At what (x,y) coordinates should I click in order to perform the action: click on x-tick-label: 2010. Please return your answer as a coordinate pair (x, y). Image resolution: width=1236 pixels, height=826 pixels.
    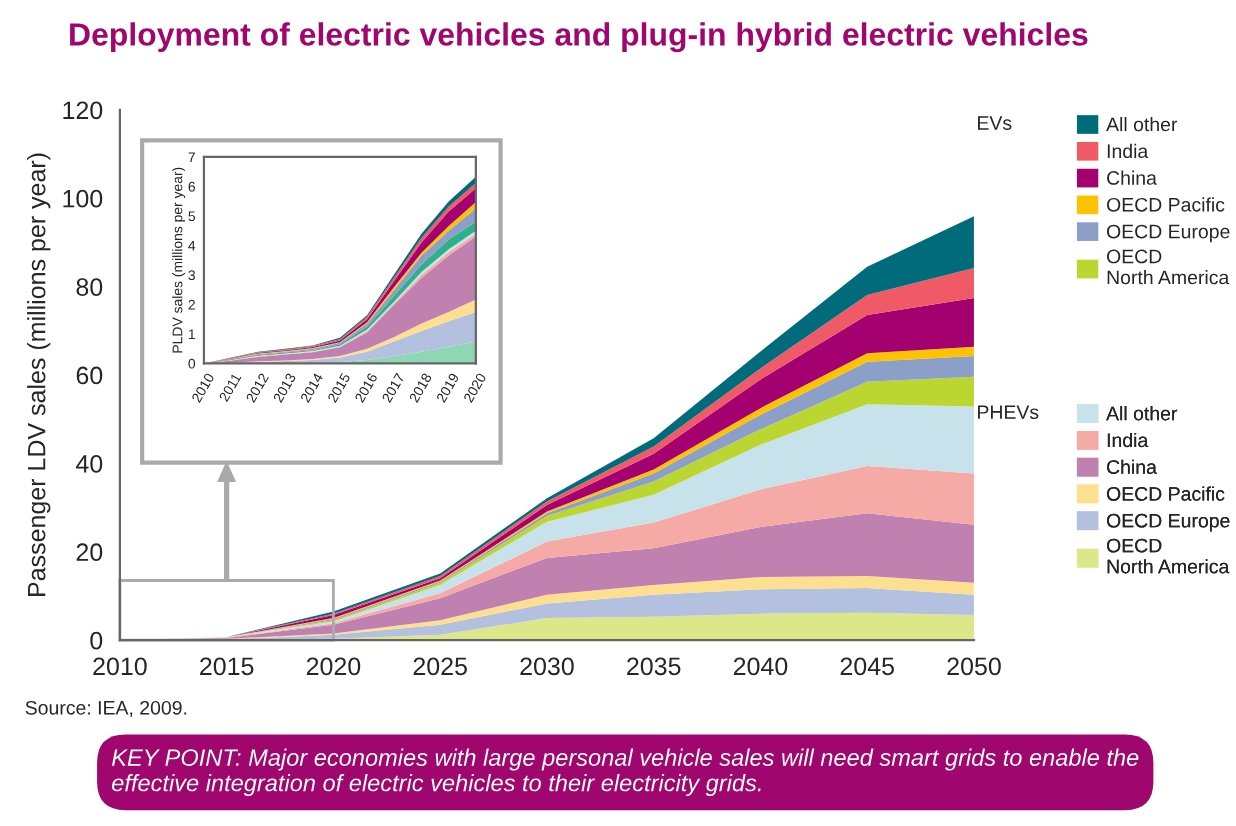
    Looking at the image, I should click on (120, 666).